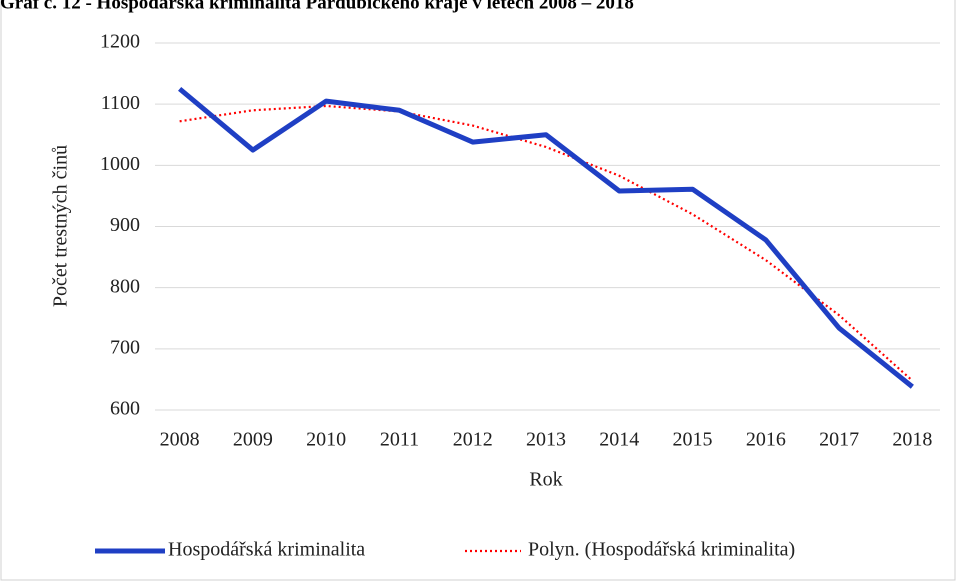 This screenshot has height=581, width=957. I want to click on y-tick-label: 600, so click(125, 409).